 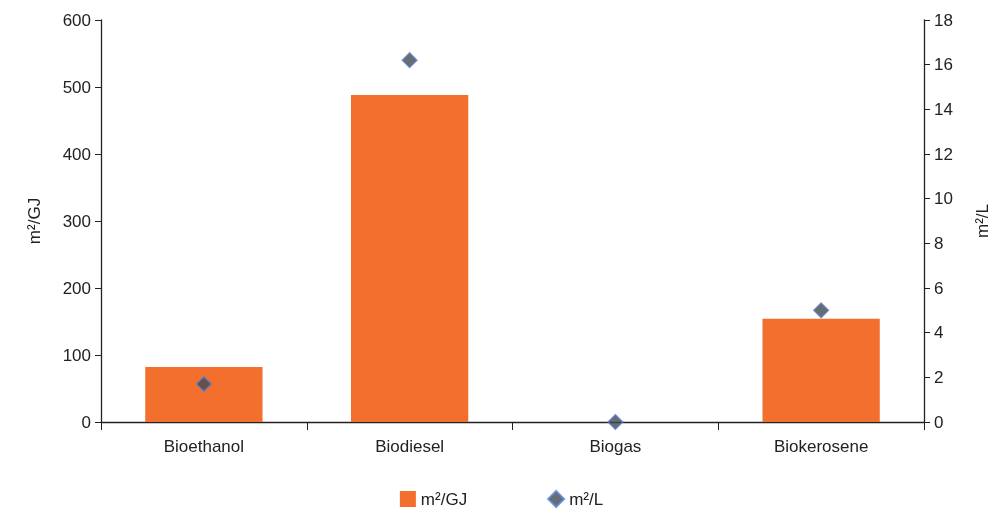 What do you see at coordinates (444, 499) in the screenshot?
I see `legend-label: m²/GJ` at bounding box center [444, 499].